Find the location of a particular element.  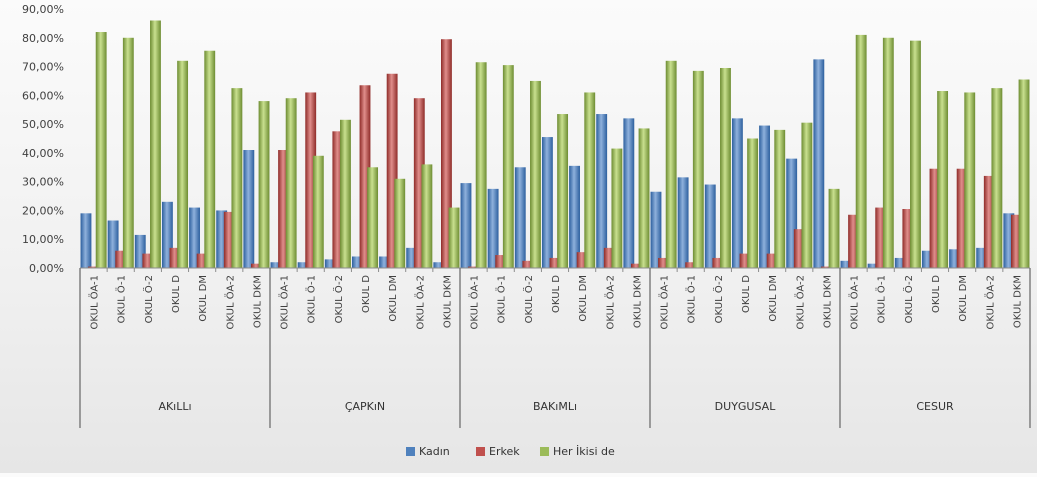

y-tick-label: 80,00% is located at coordinates (43, 38).